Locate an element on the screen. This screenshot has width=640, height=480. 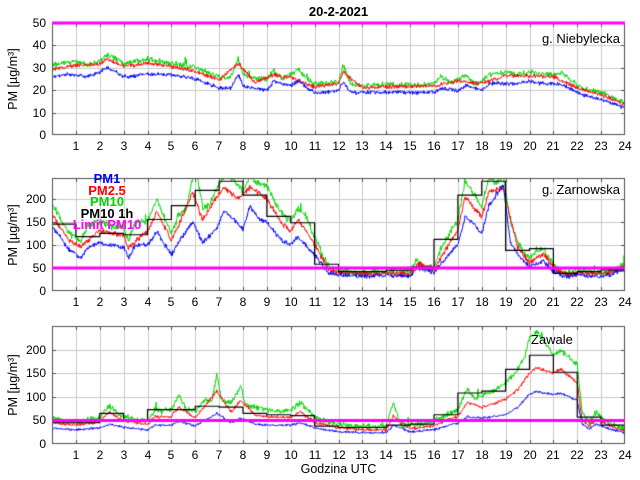
legend-item-pm25: PM2.5 is located at coordinates (107, 190).